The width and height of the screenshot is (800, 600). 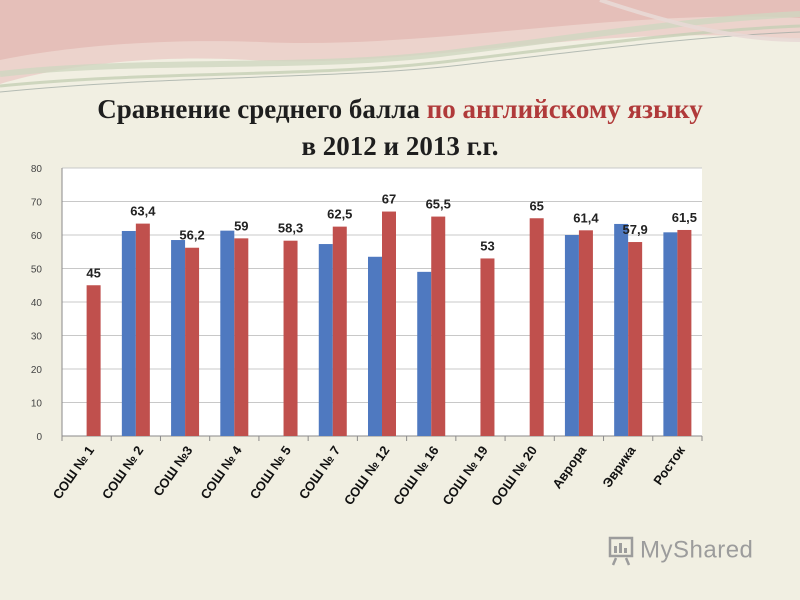 I want to click on x-tick-label: СОШ № 5, so click(x=270, y=472).